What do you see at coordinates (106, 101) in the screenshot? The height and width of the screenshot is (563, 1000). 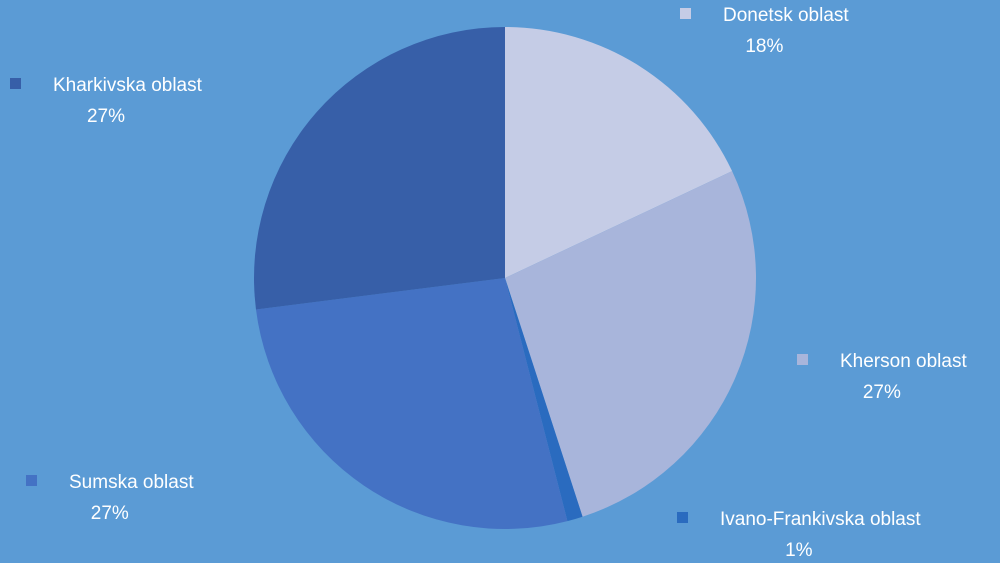 I see `label-kharkivska: Kharkivska oblast 27%` at bounding box center [106, 101].